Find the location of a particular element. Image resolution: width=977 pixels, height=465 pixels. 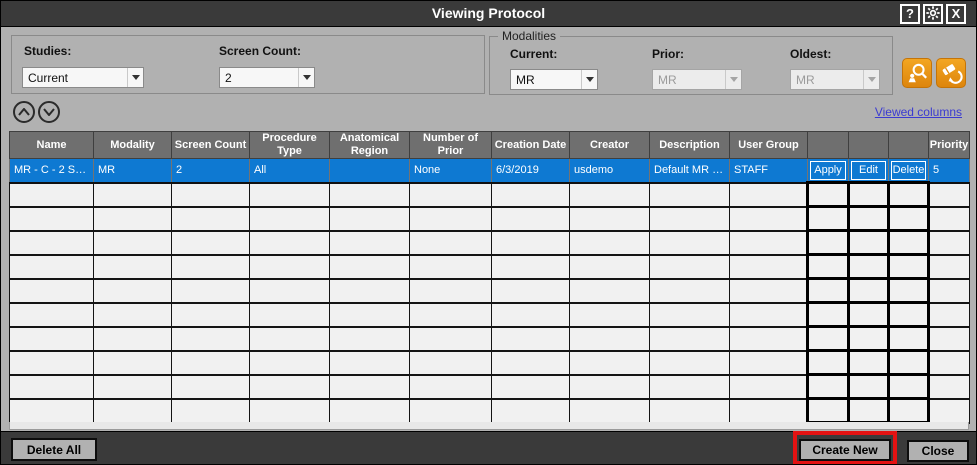

cell-priority: 5 is located at coordinates (949, 171).